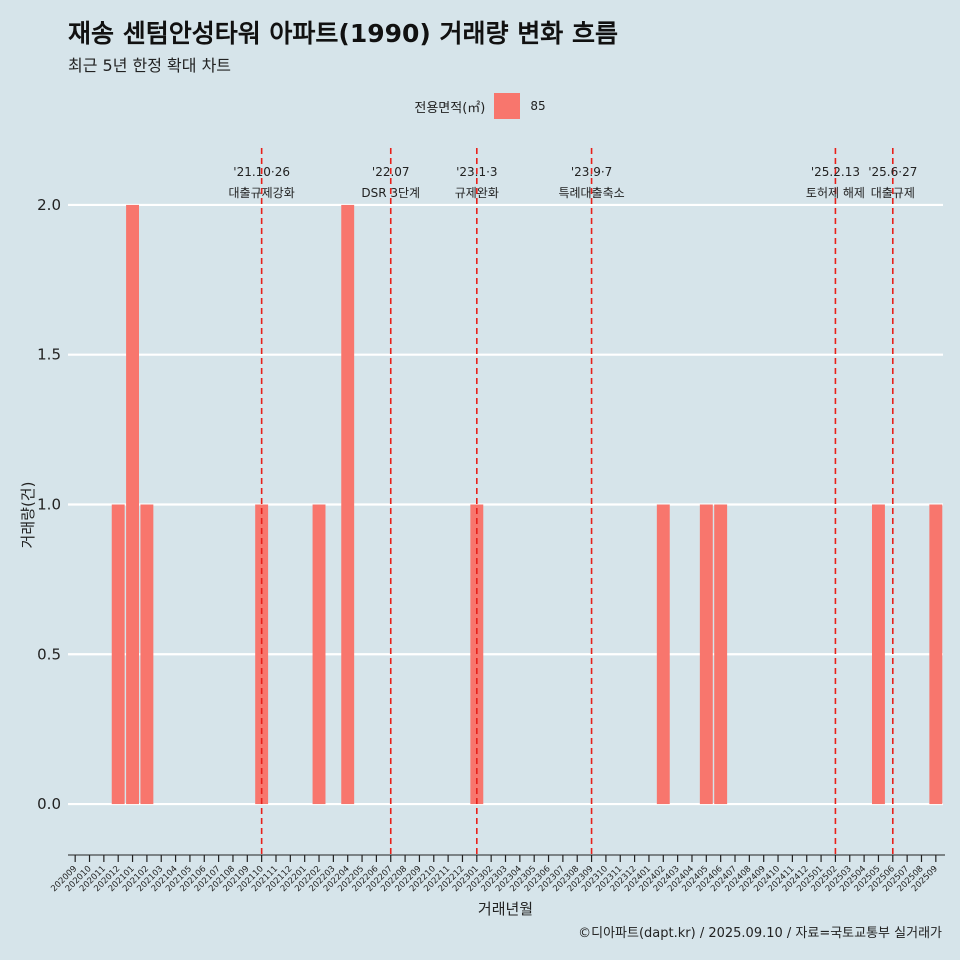 Image resolution: width=960 pixels, height=960 pixels. What do you see at coordinates (28, 515) in the screenshot?
I see `y-axis-title: 거래량(건)` at bounding box center [28, 515].